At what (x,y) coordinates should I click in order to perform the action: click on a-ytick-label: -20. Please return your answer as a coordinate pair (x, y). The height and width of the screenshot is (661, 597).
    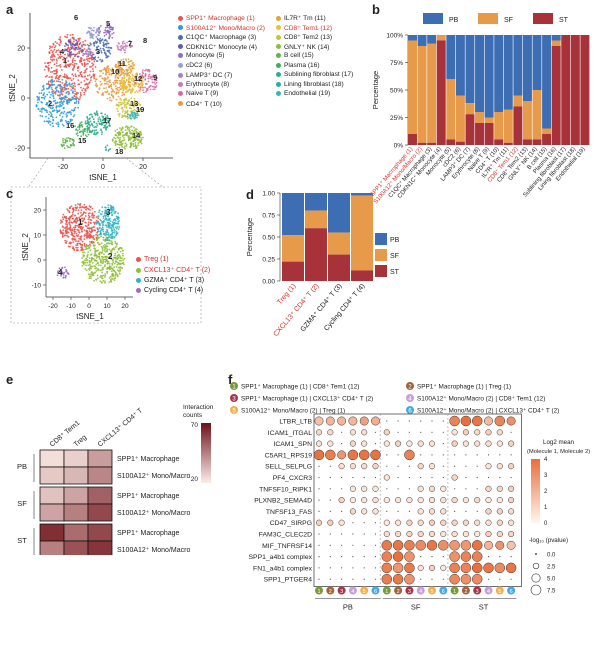
    Looking at the image, I should click on (20, 149).